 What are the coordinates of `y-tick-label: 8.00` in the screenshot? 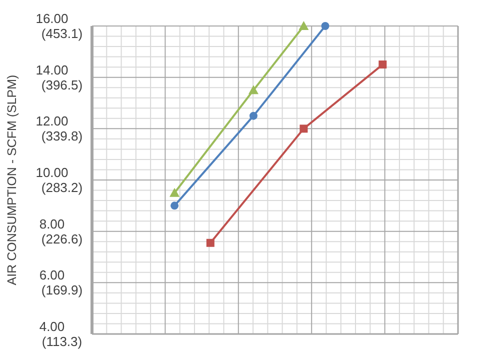 It's located at (52, 224).